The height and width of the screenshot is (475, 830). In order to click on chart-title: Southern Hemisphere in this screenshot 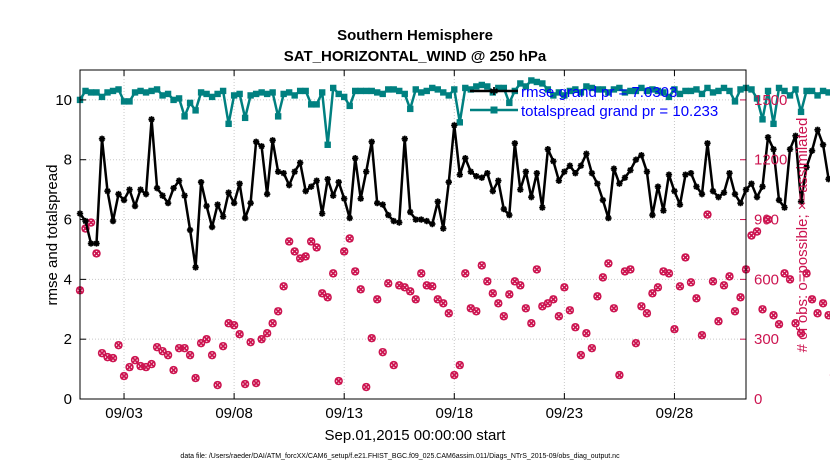, I will do `click(415, 35)`.